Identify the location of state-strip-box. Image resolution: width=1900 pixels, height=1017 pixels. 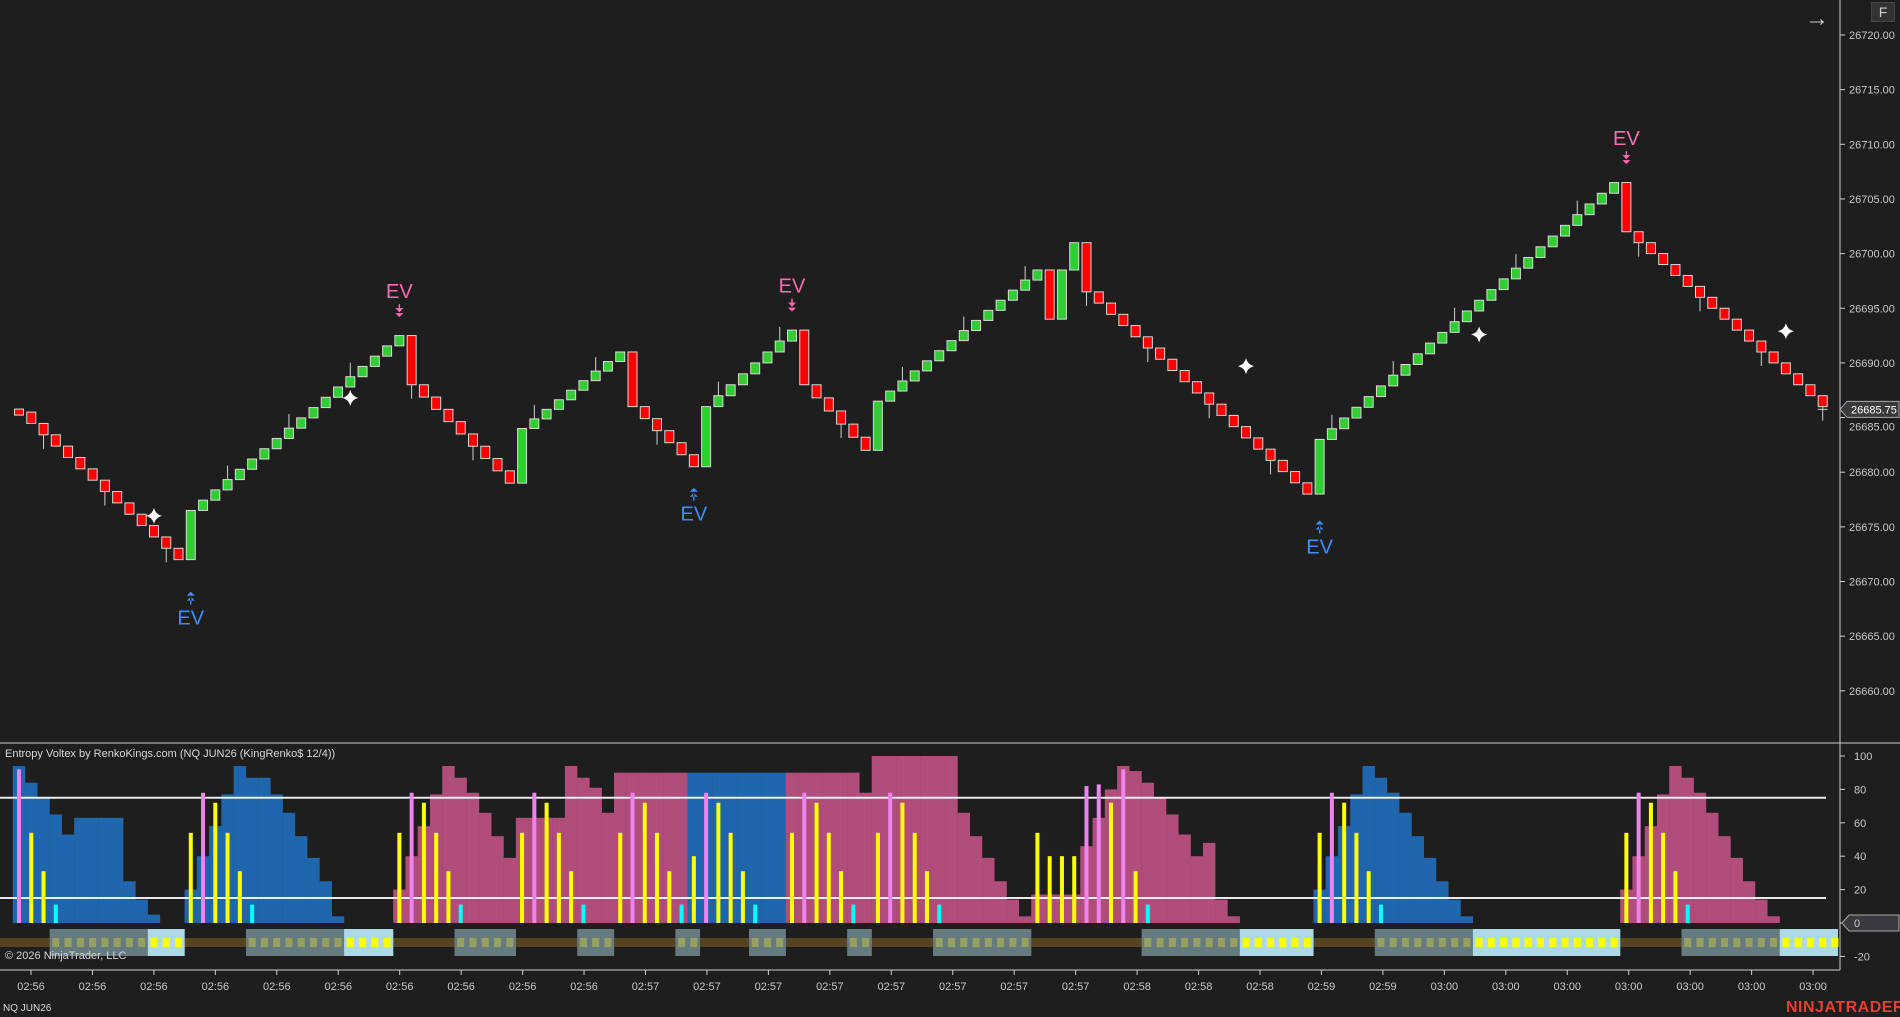
(1424, 942).